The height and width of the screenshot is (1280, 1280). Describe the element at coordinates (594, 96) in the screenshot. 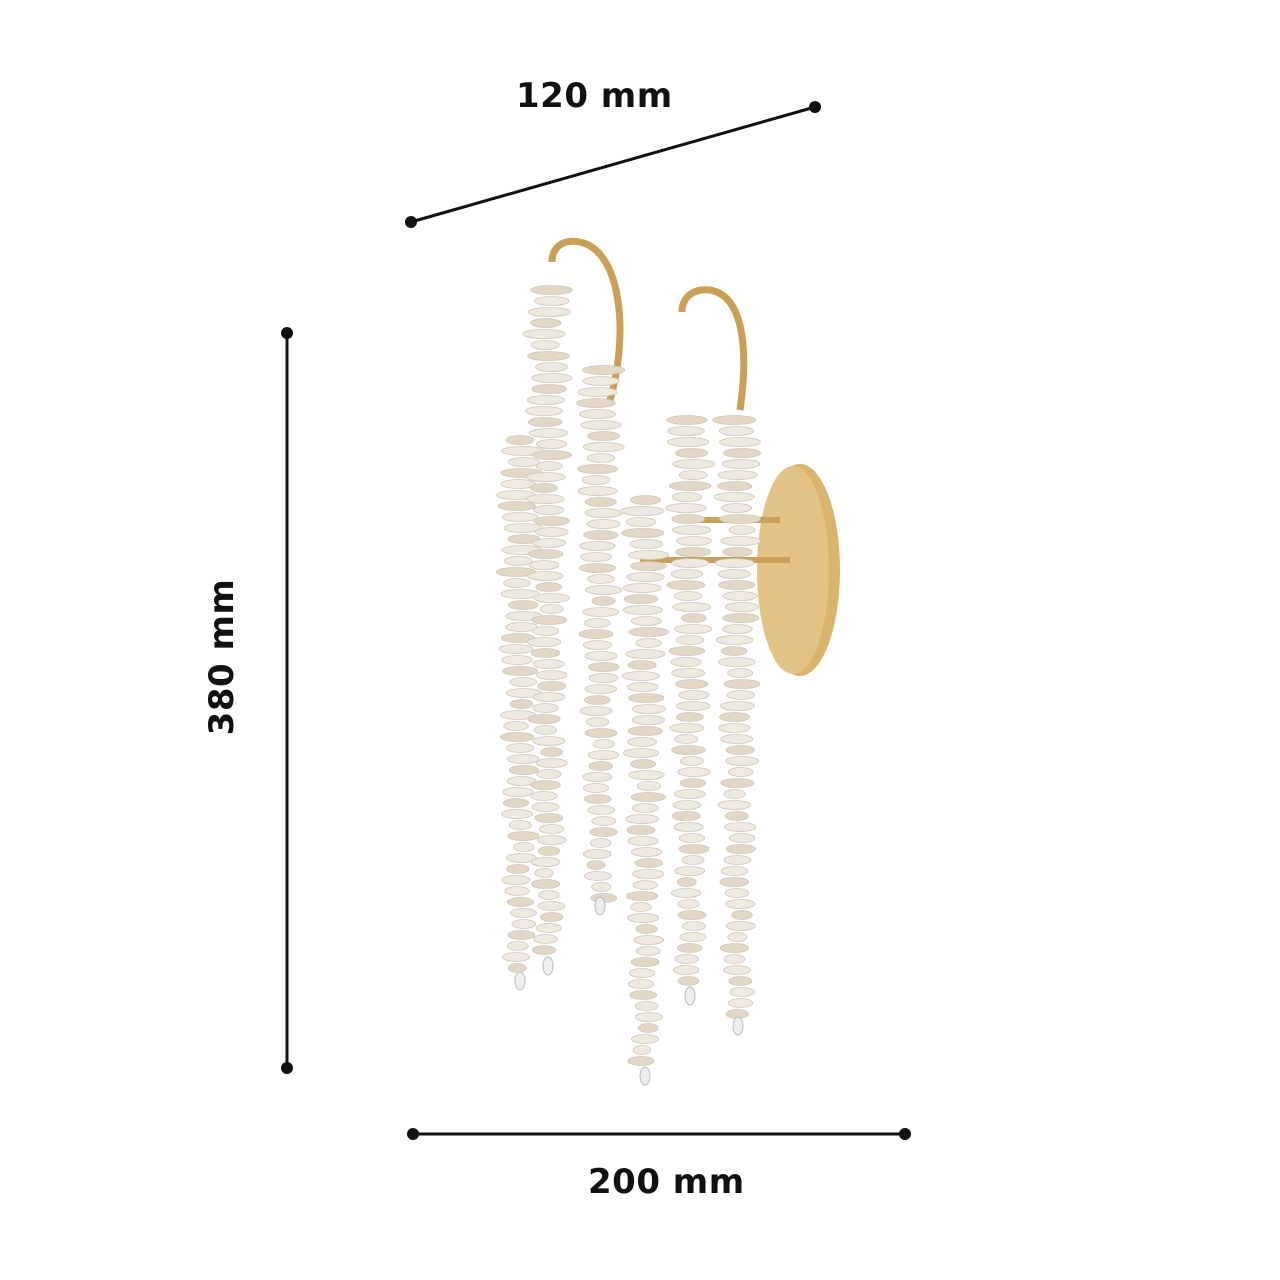

I see `depth-label: 120 mm` at that location.